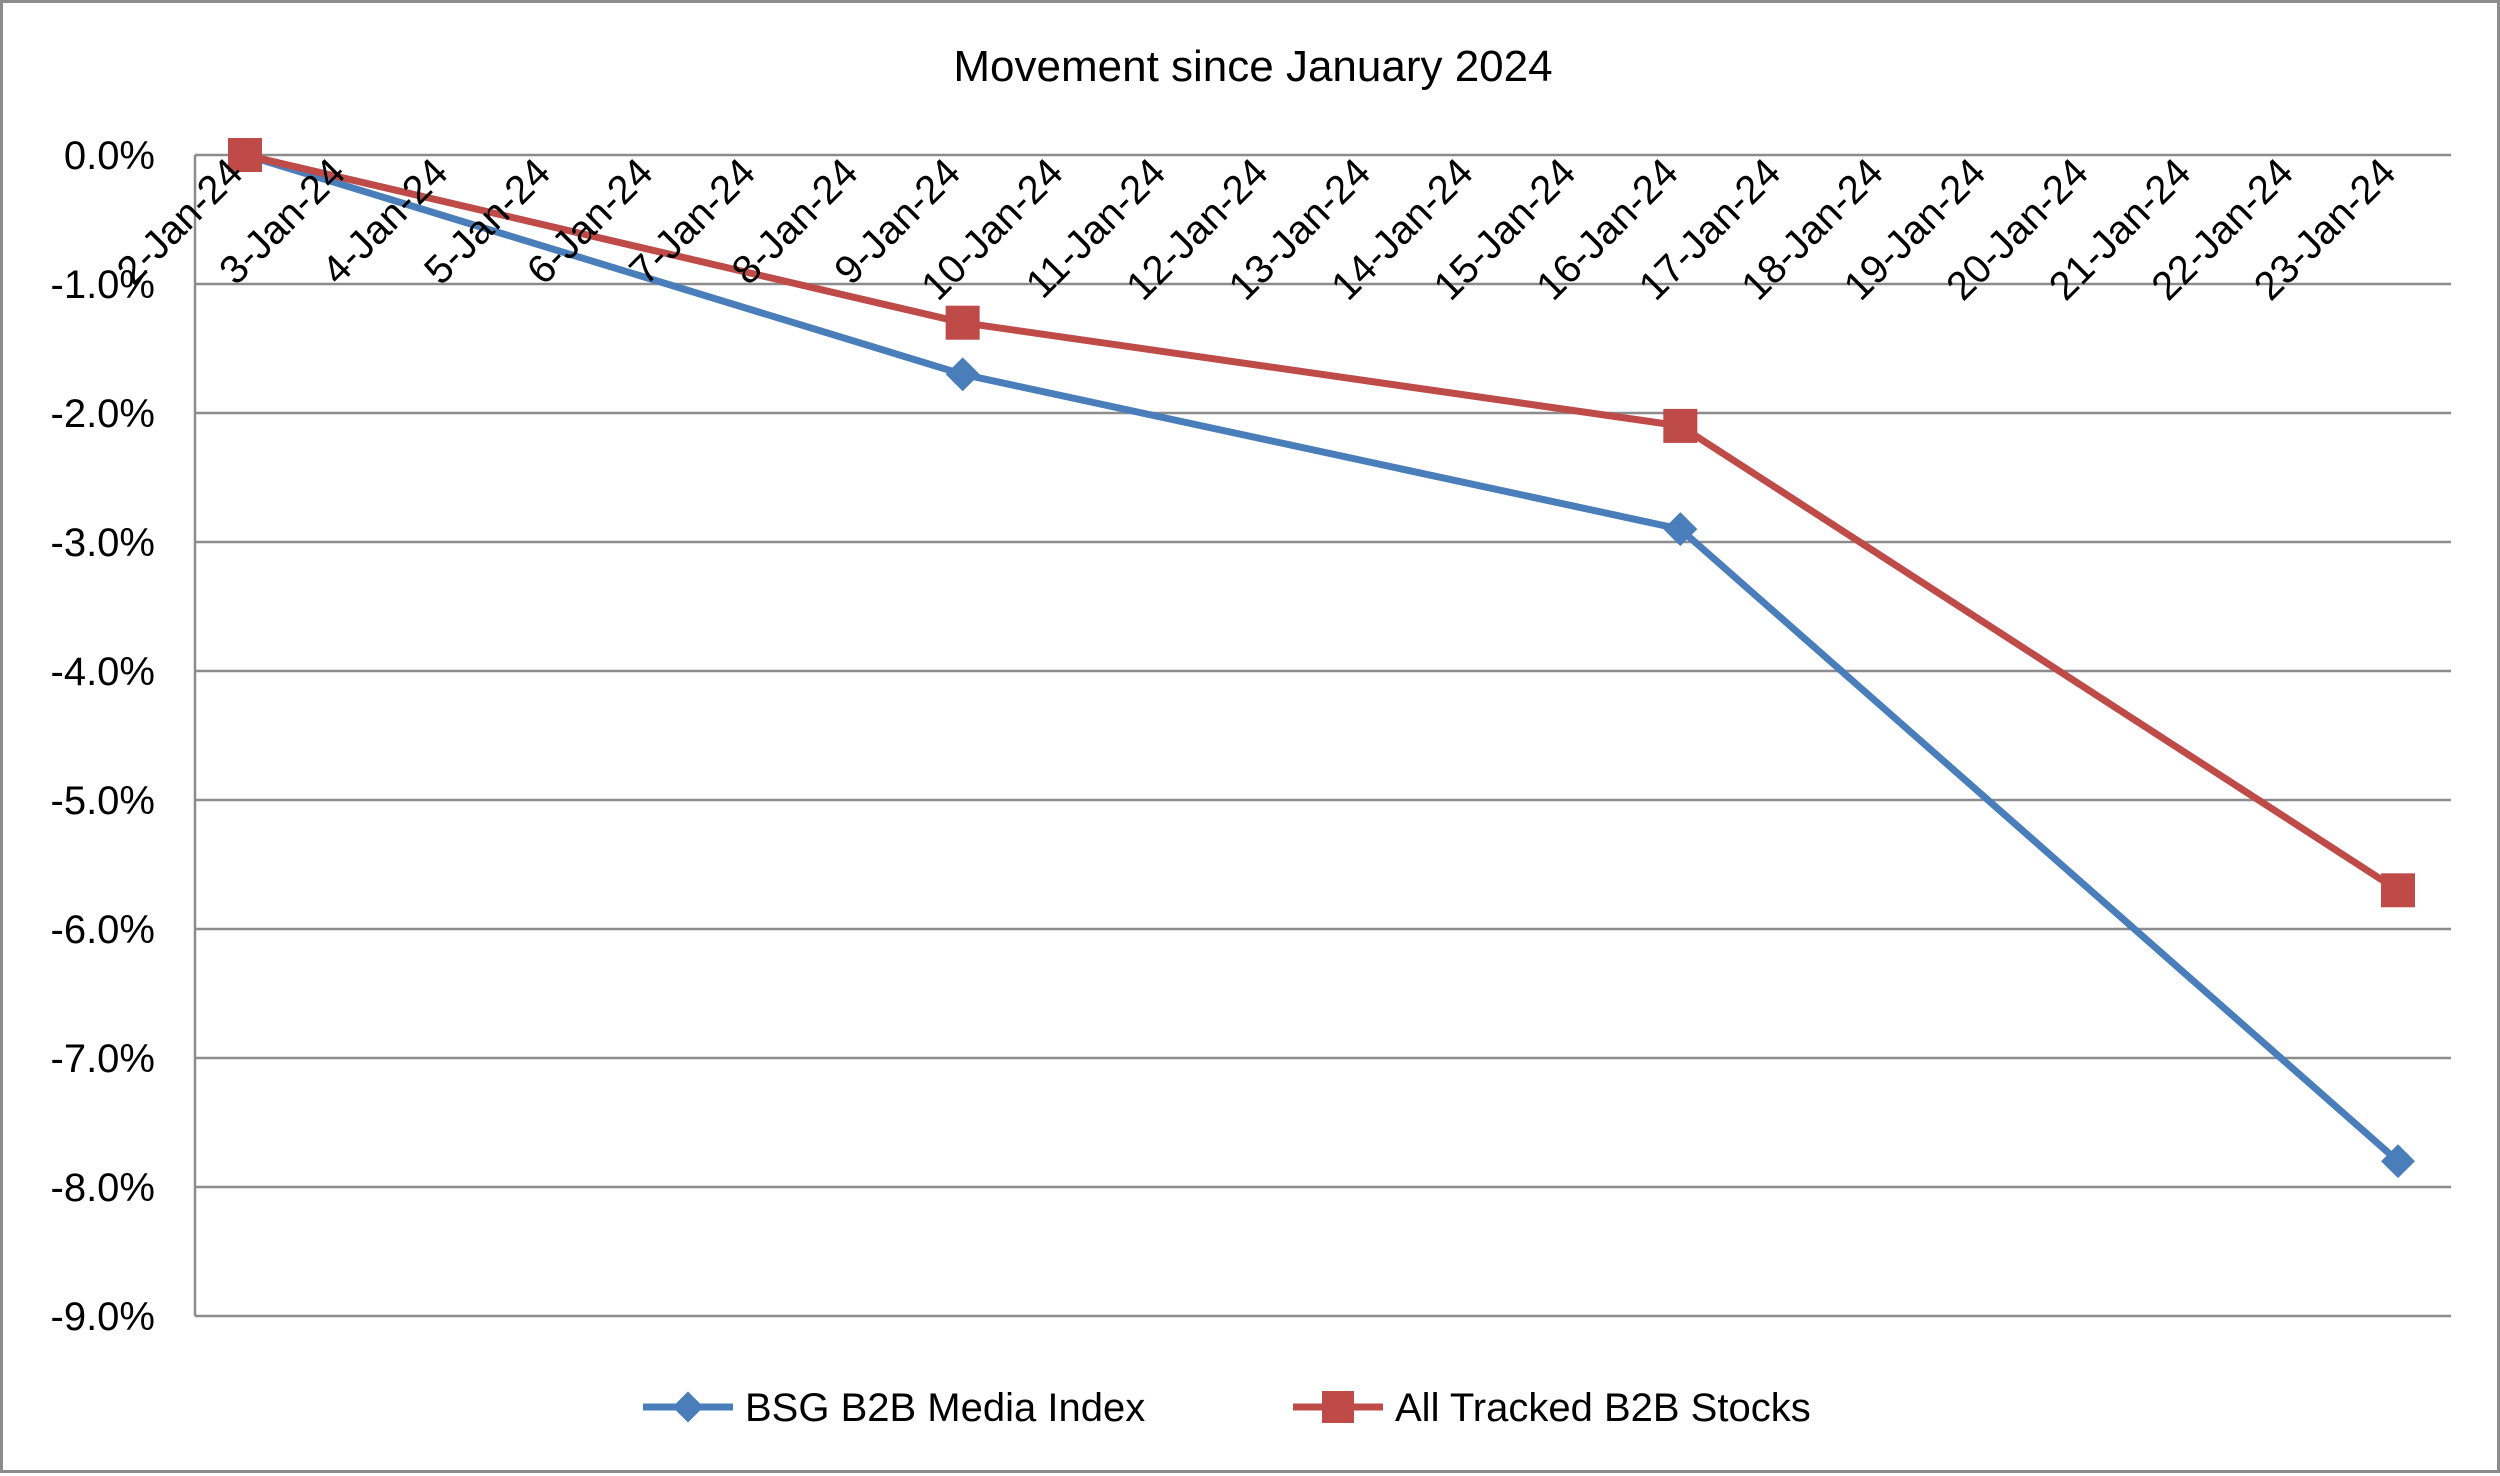  I want to click on y-tick-label: -9.0%, so click(103, 1317).